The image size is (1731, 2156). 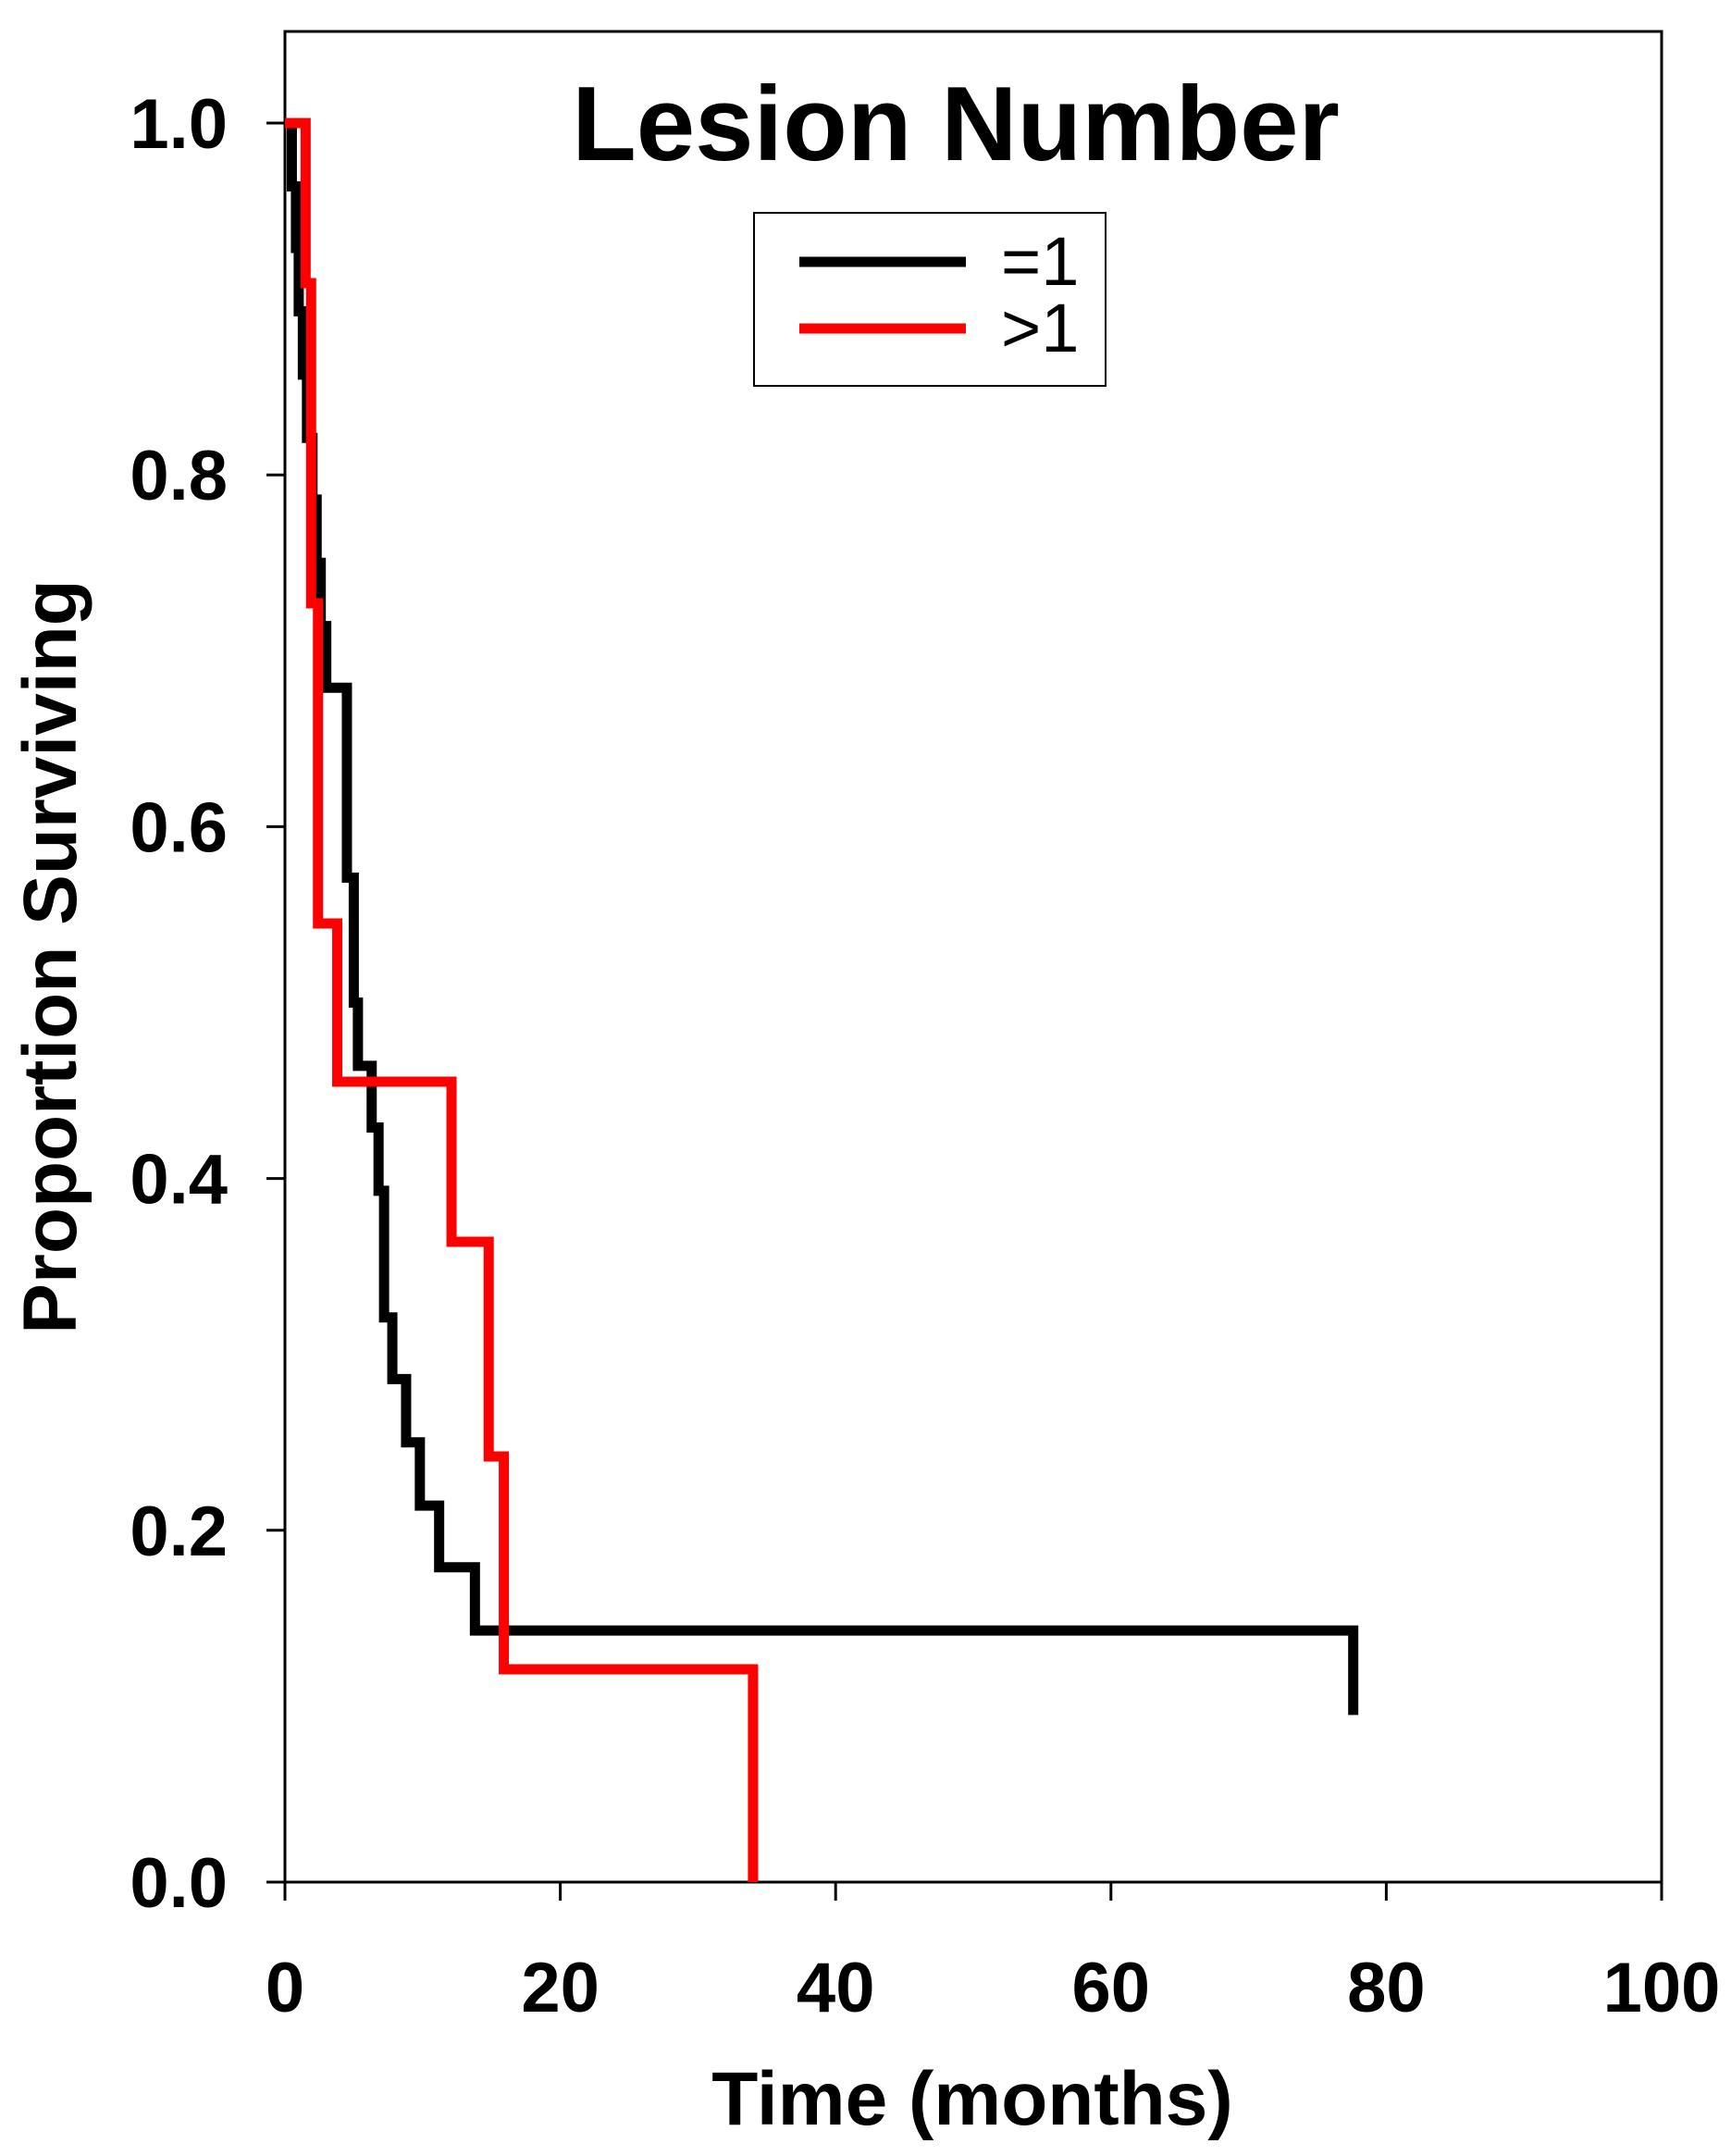 I want to click on y-tick-label: 0.0, so click(x=179, y=1883).